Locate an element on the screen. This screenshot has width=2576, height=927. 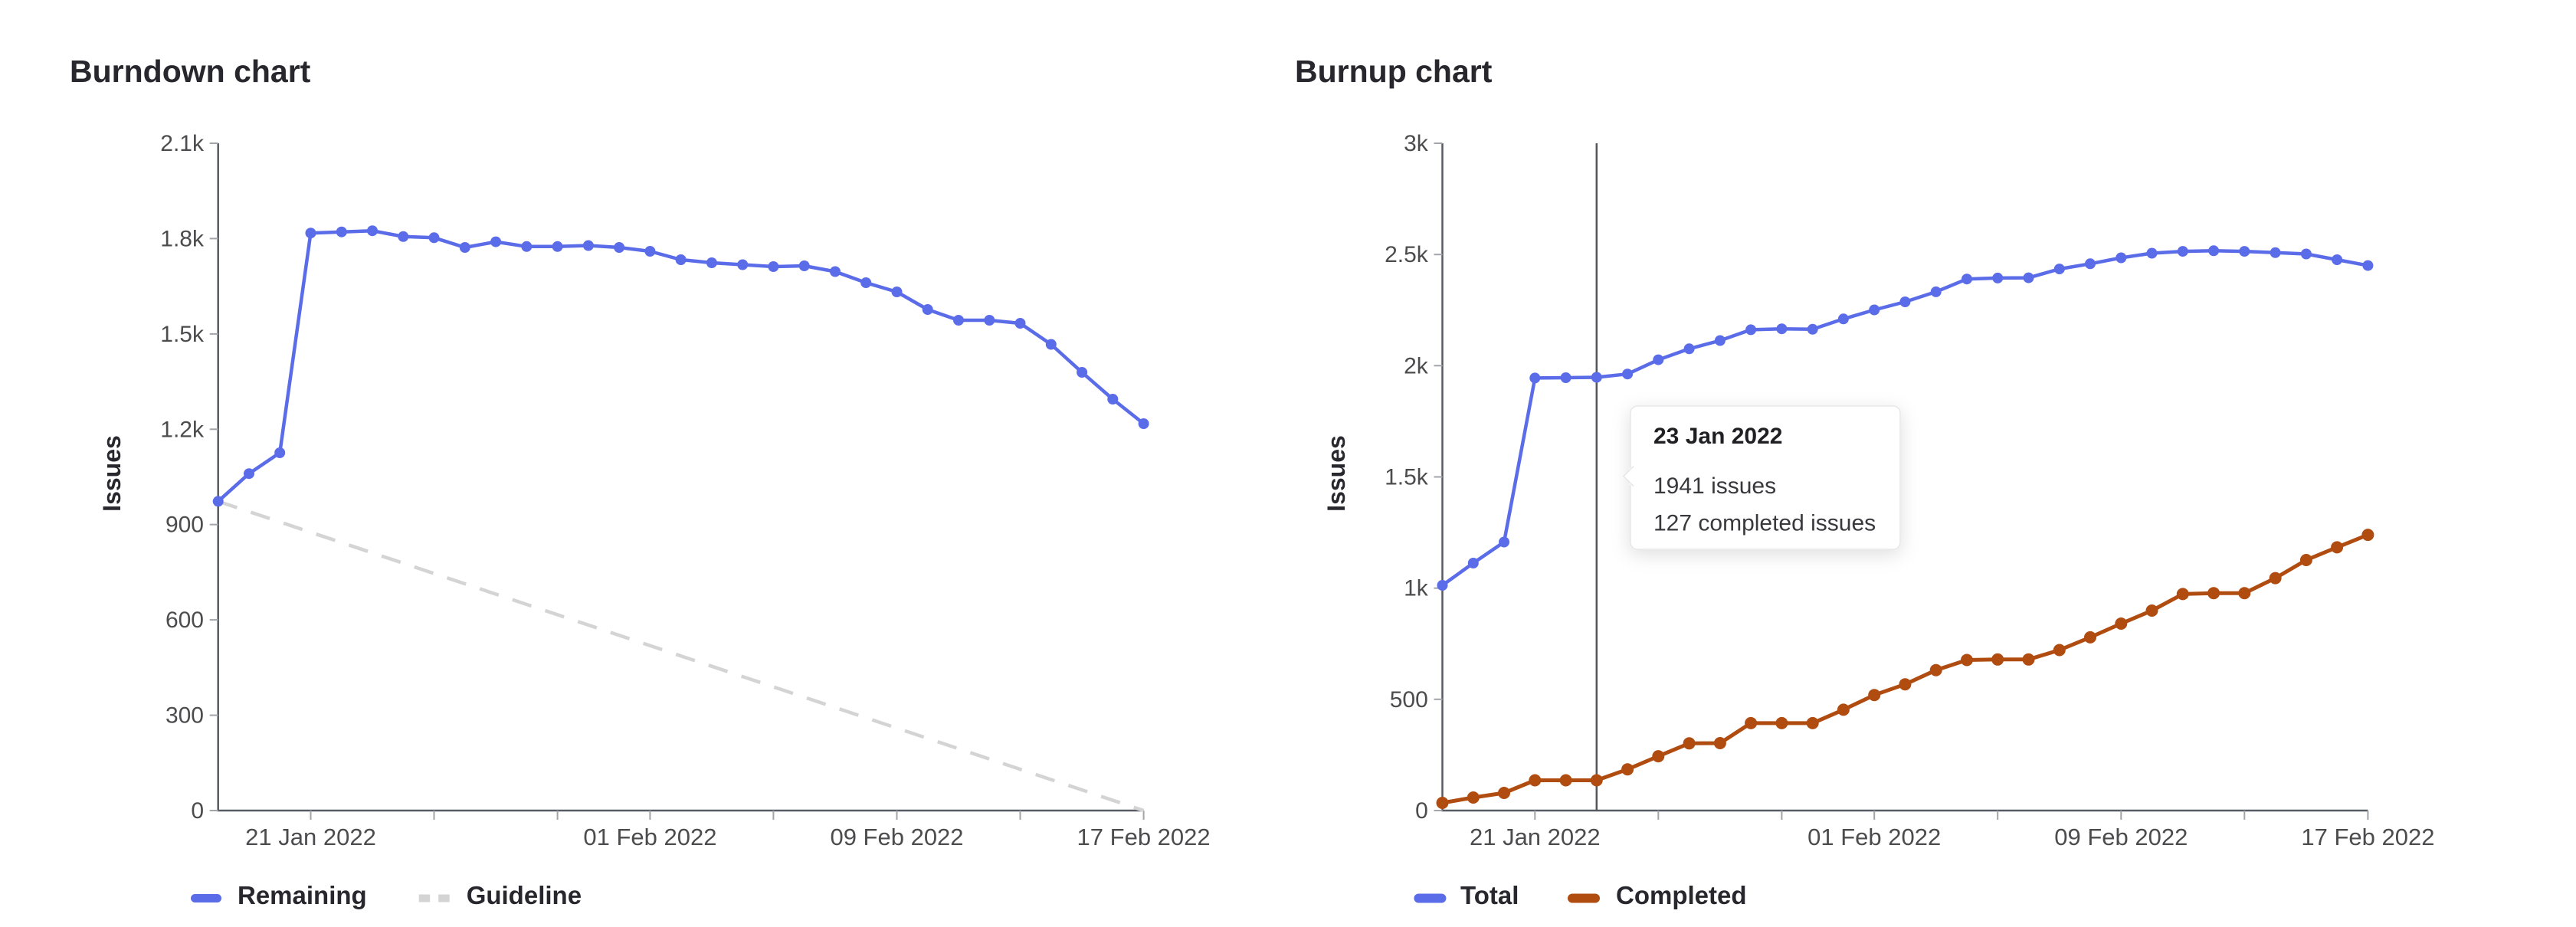
svg-text: 900 is located at coordinates (185, 525).